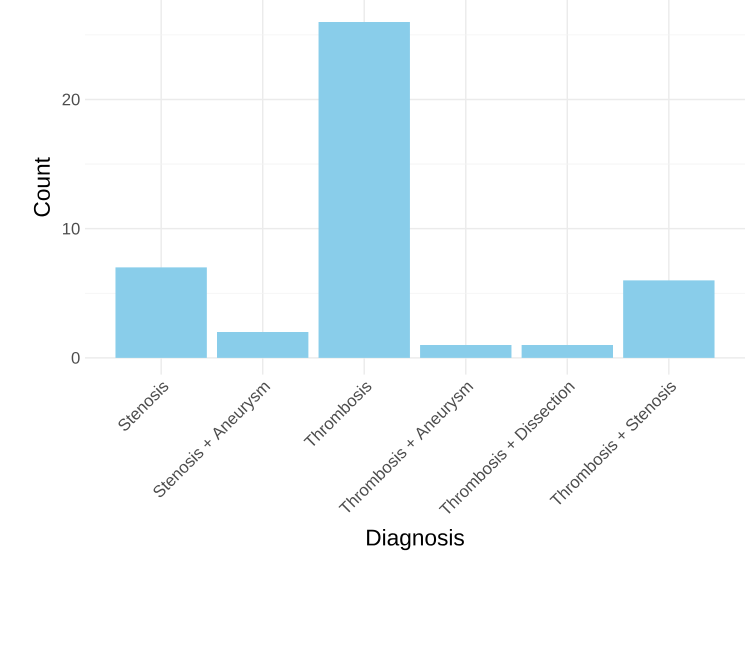 The height and width of the screenshot is (656, 750). I want to click on y-tick-label: 20, so click(71, 100).